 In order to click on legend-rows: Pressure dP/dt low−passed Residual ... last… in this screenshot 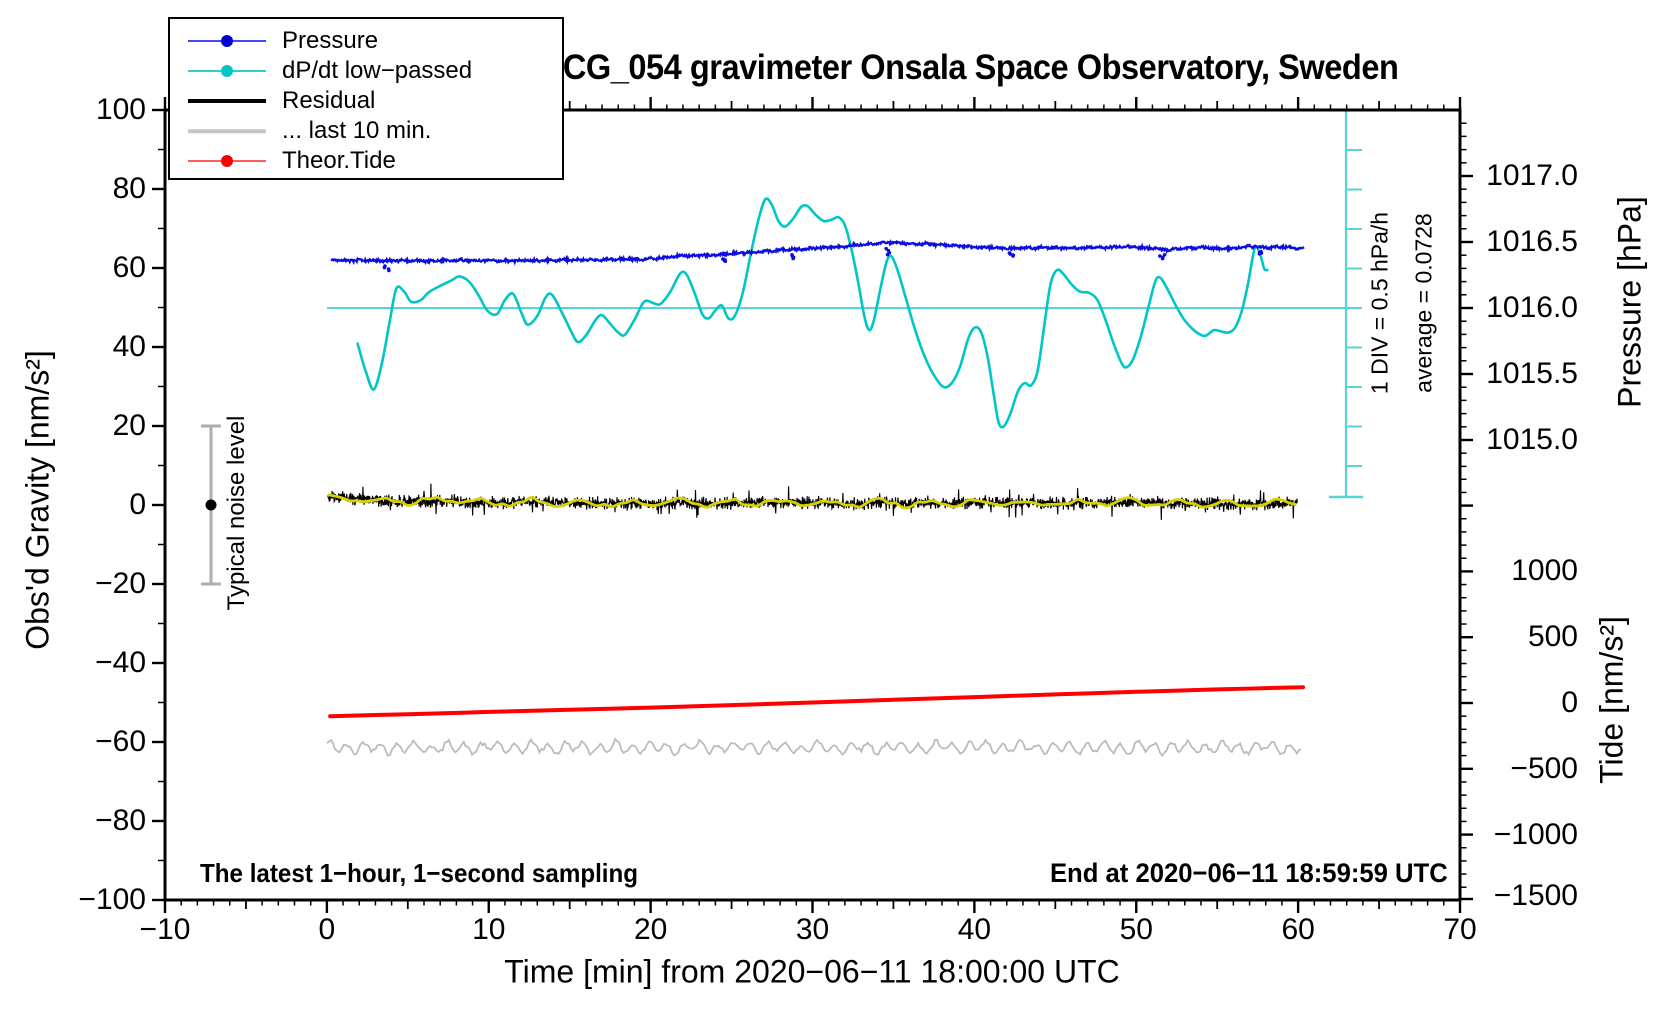, I will do `click(366, 101)`.